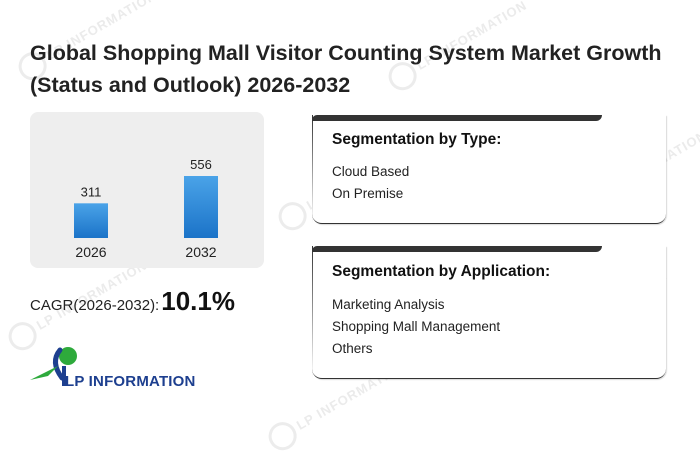  What do you see at coordinates (292, 216) in the screenshot?
I see `watermark-logo-icon` at bounding box center [292, 216].